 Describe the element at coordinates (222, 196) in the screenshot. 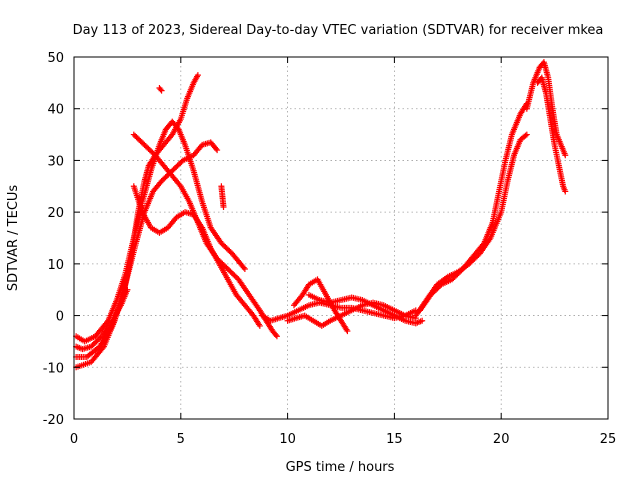

I see `series-track-g` at that location.